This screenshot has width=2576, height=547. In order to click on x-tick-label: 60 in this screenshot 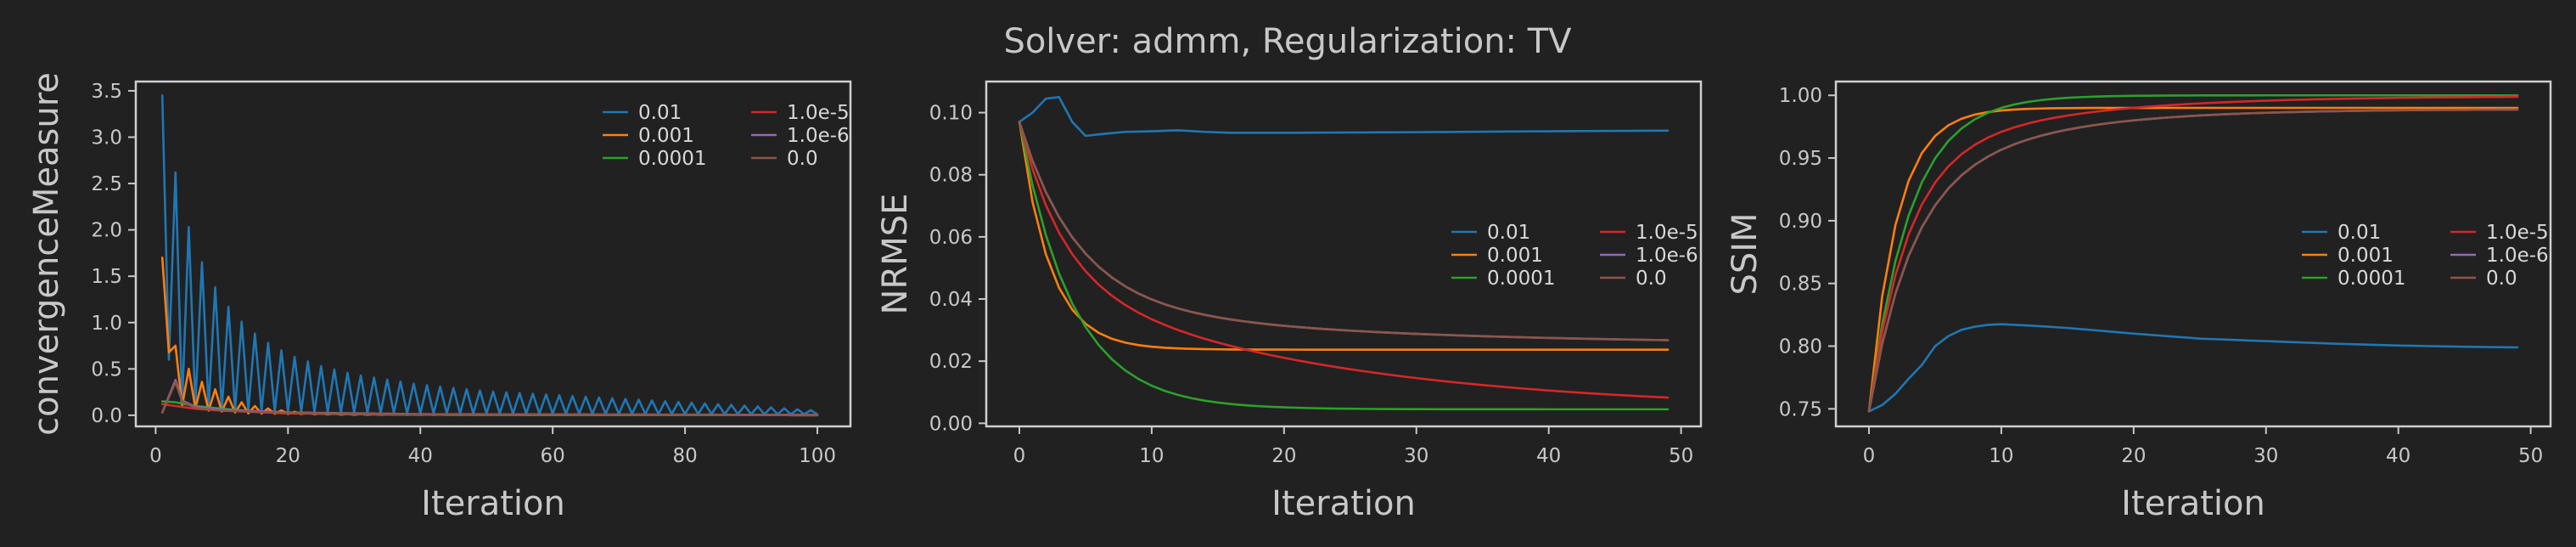, I will do `click(553, 456)`.